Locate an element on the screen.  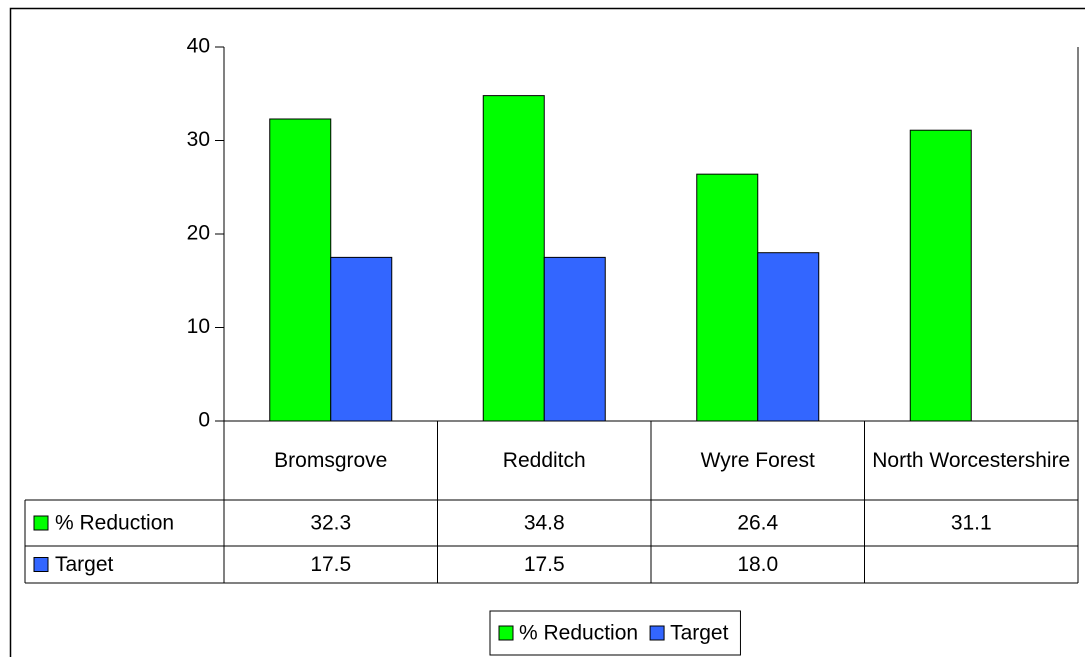
y-tick-label: 0 is located at coordinates (204, 420).